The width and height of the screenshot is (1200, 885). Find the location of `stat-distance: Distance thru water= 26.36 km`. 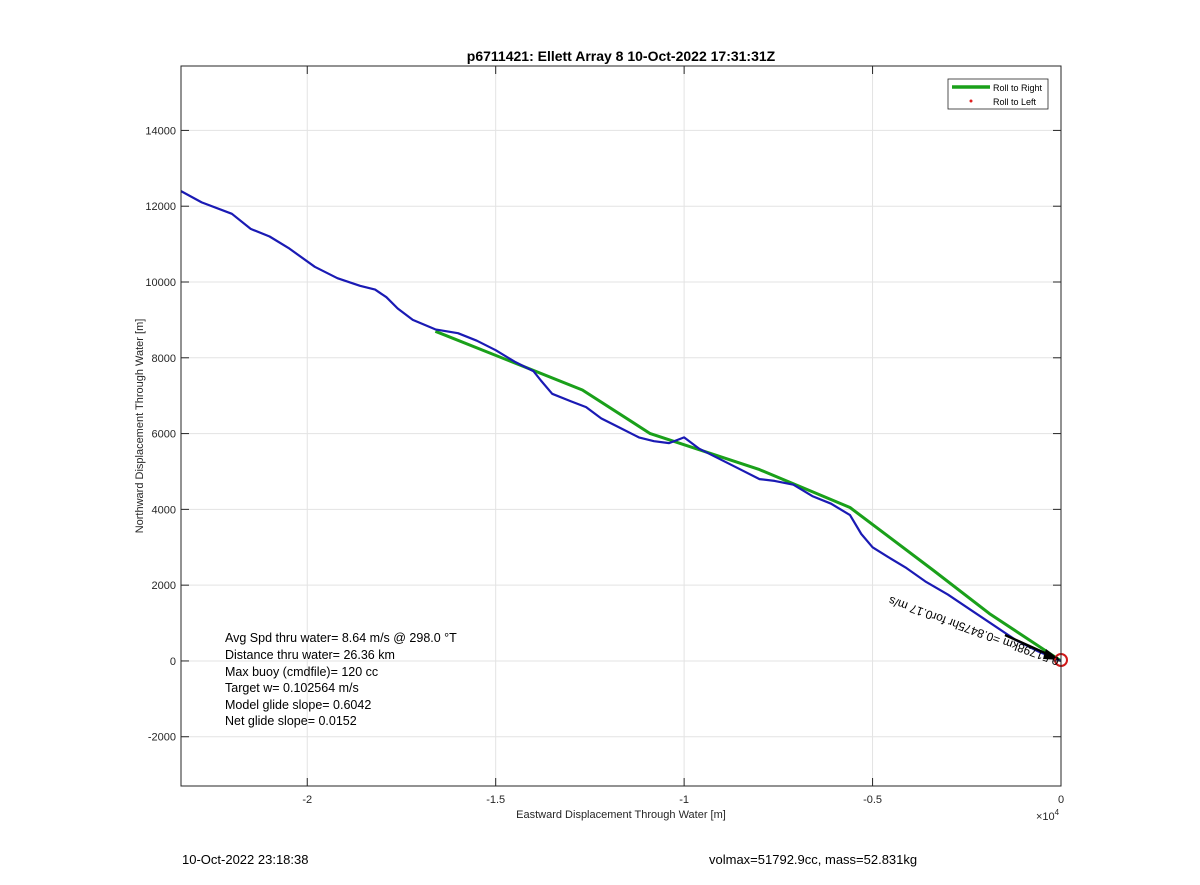

stat-distance: Distance thru water= 26.36 km is located at coordinates (310, 655).